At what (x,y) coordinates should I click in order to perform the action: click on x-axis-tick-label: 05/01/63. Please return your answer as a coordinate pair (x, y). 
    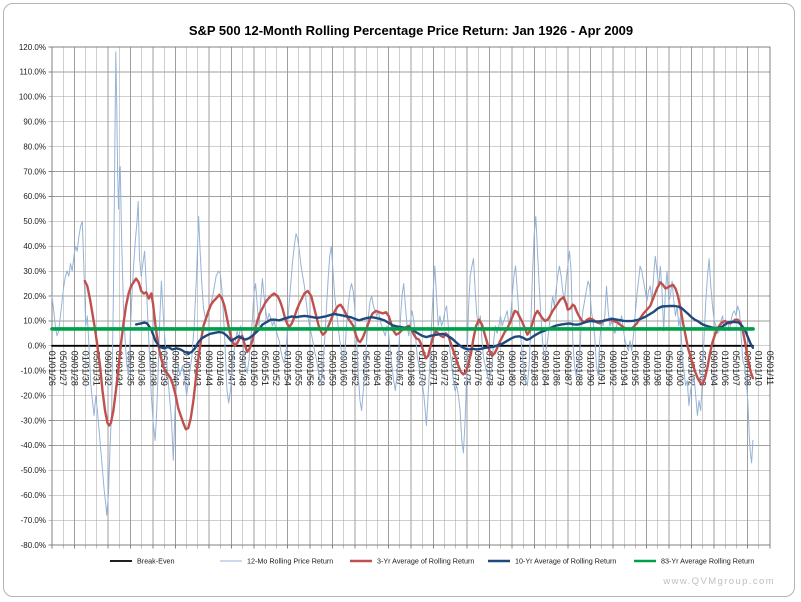
    Looking at the image, I should click on (366, 368).